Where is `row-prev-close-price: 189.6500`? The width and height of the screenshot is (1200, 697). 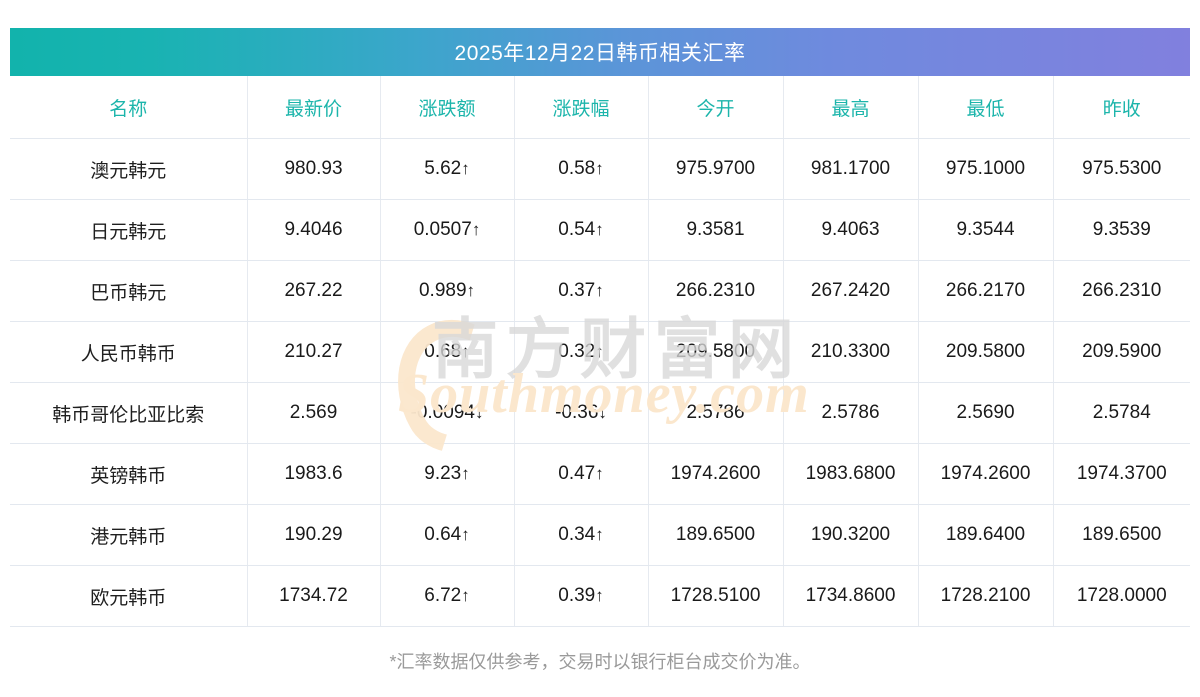
row-prev-close-price: 189.6500 is located at coordinates (1121, 535).